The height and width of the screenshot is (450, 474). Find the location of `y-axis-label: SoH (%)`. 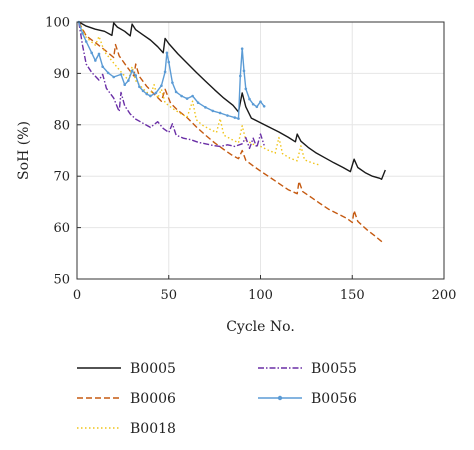

y-axis-label: SoH (%) is located at coordinates (24, 150).